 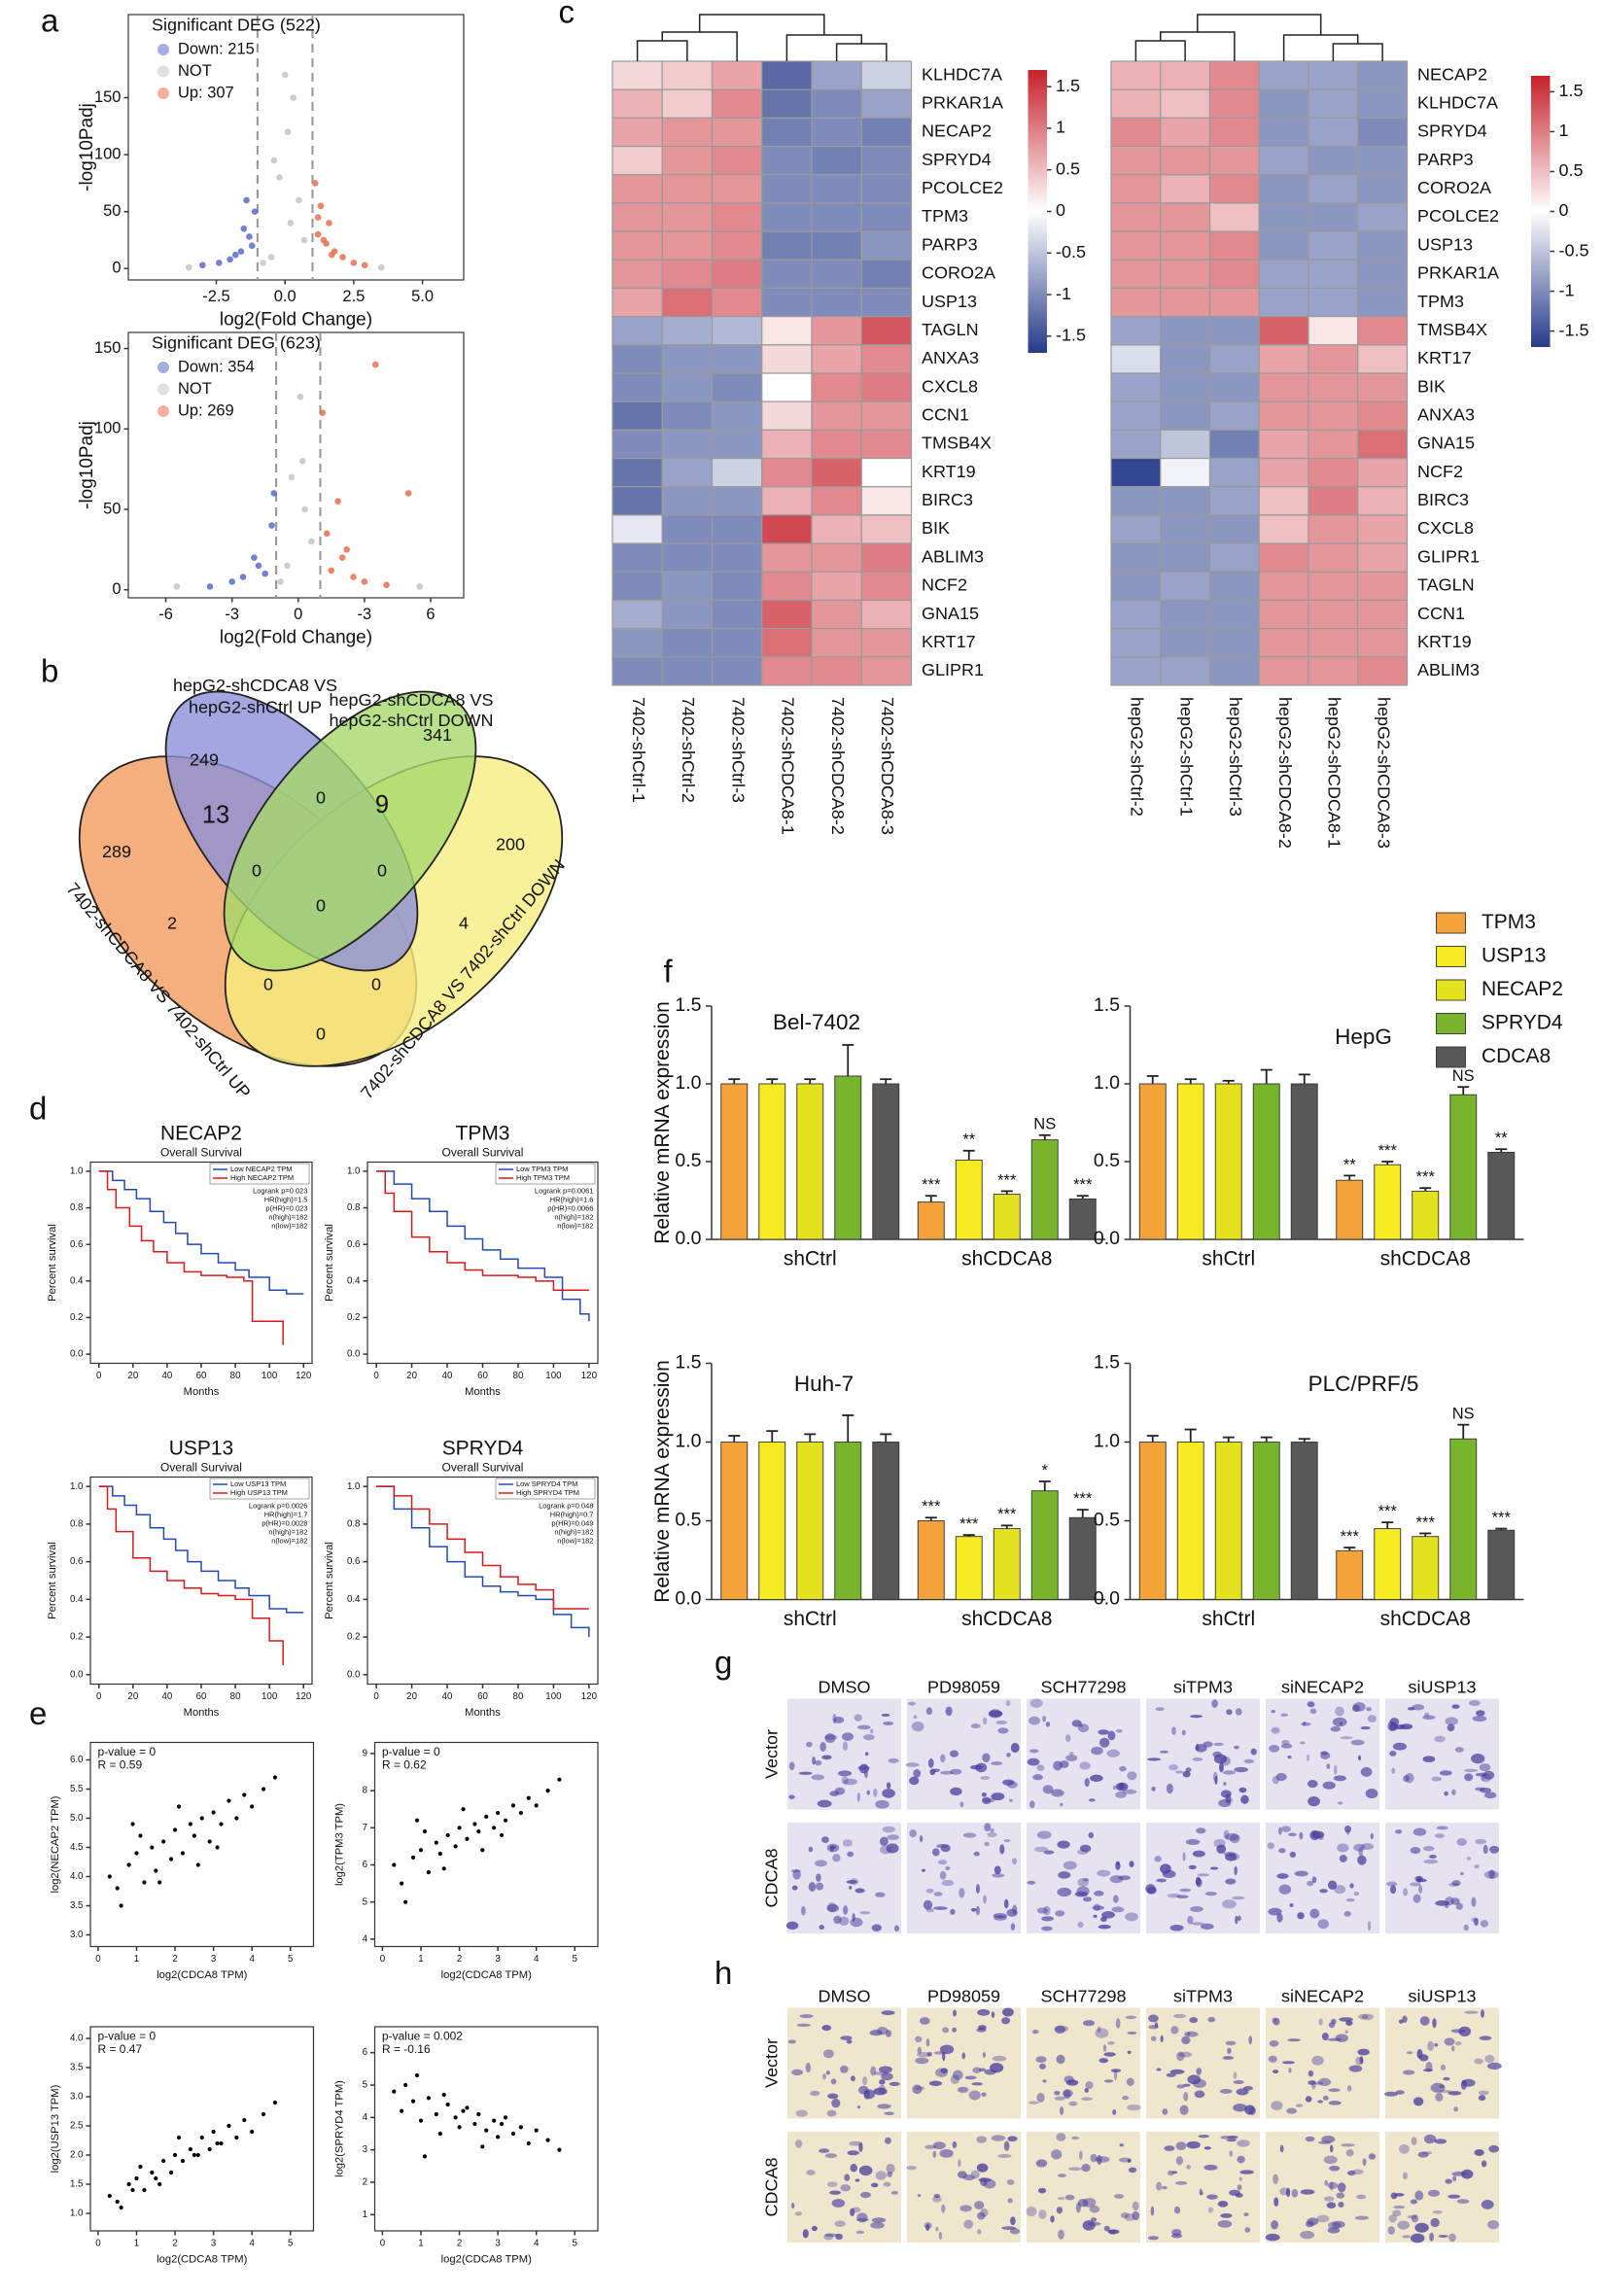 What do you see at coordinates (376, 984) in the screenshot?
I see `venn-count: 0` at bounding box center [376, 984].